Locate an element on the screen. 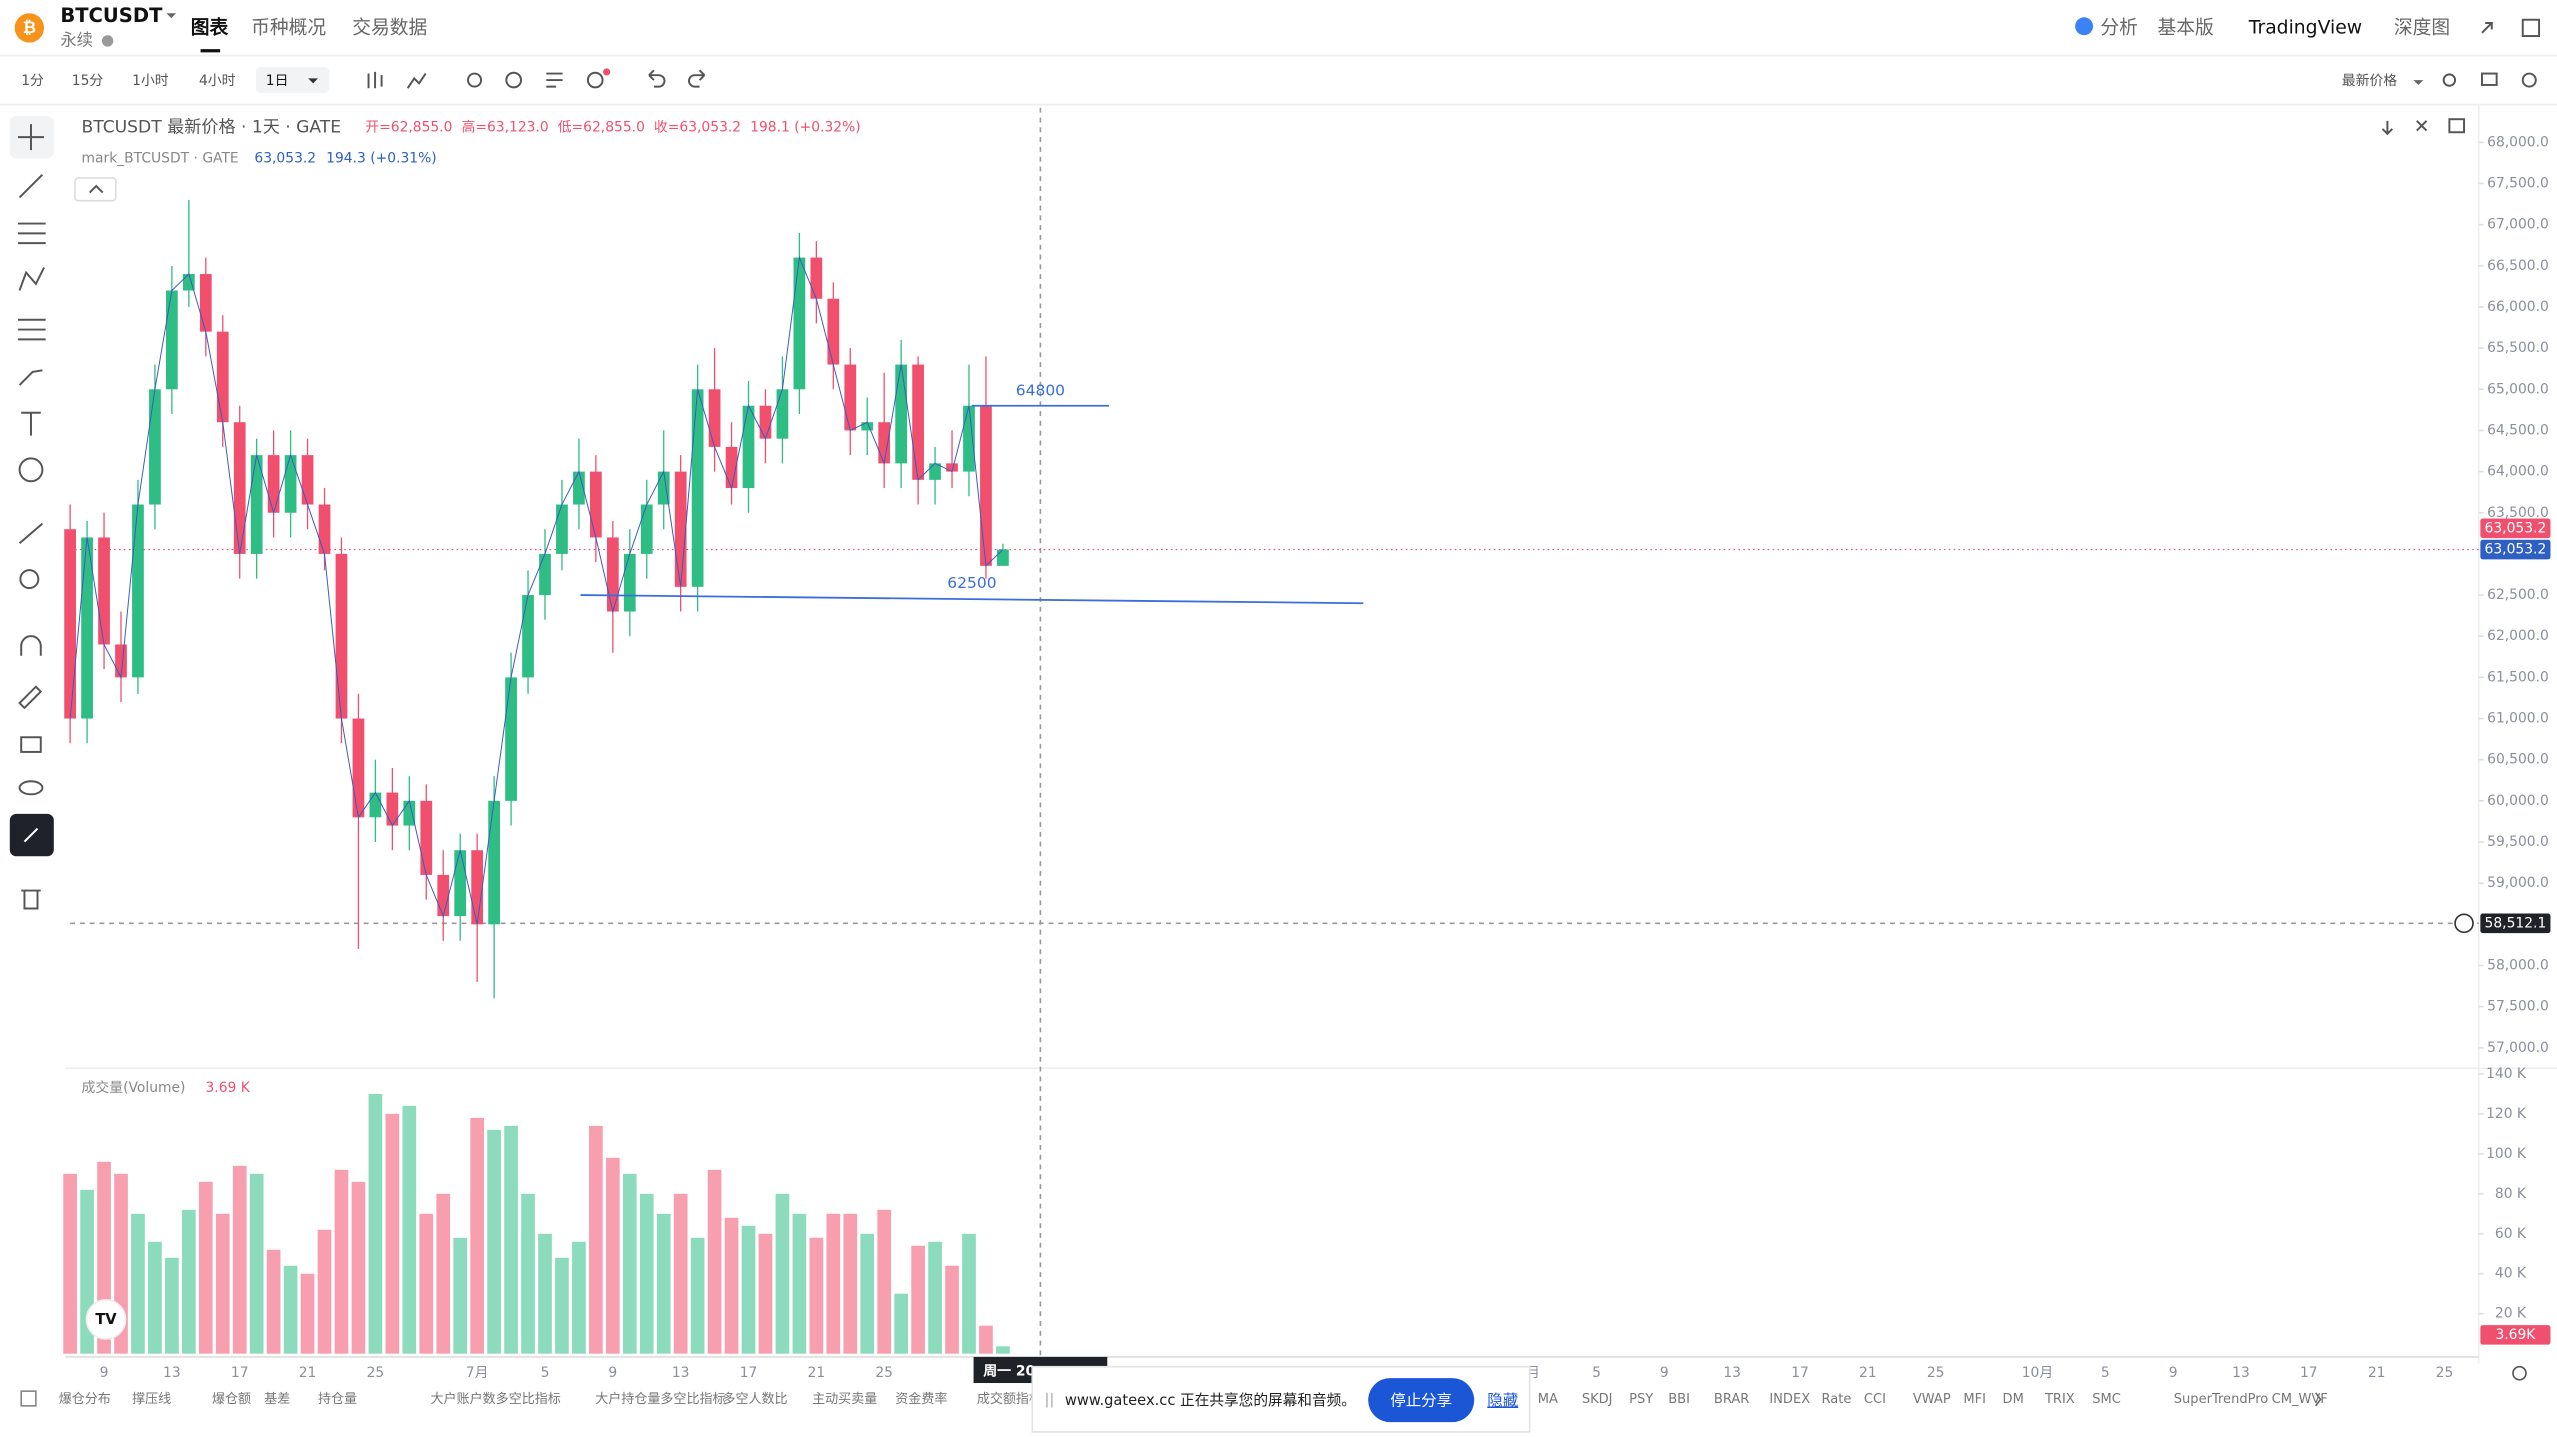  alert-icon is located at coordinates (475, 80).